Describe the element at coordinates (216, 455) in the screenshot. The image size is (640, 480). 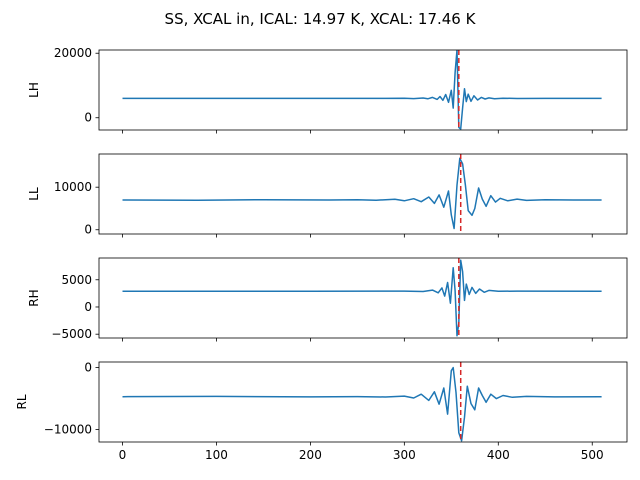
I see `x-tick-label: 100` at that location.